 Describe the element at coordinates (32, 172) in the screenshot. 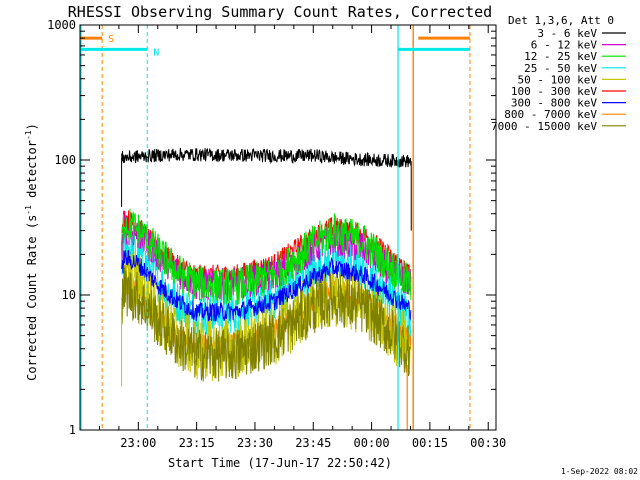

I see `y-label-part: detector` at that location.